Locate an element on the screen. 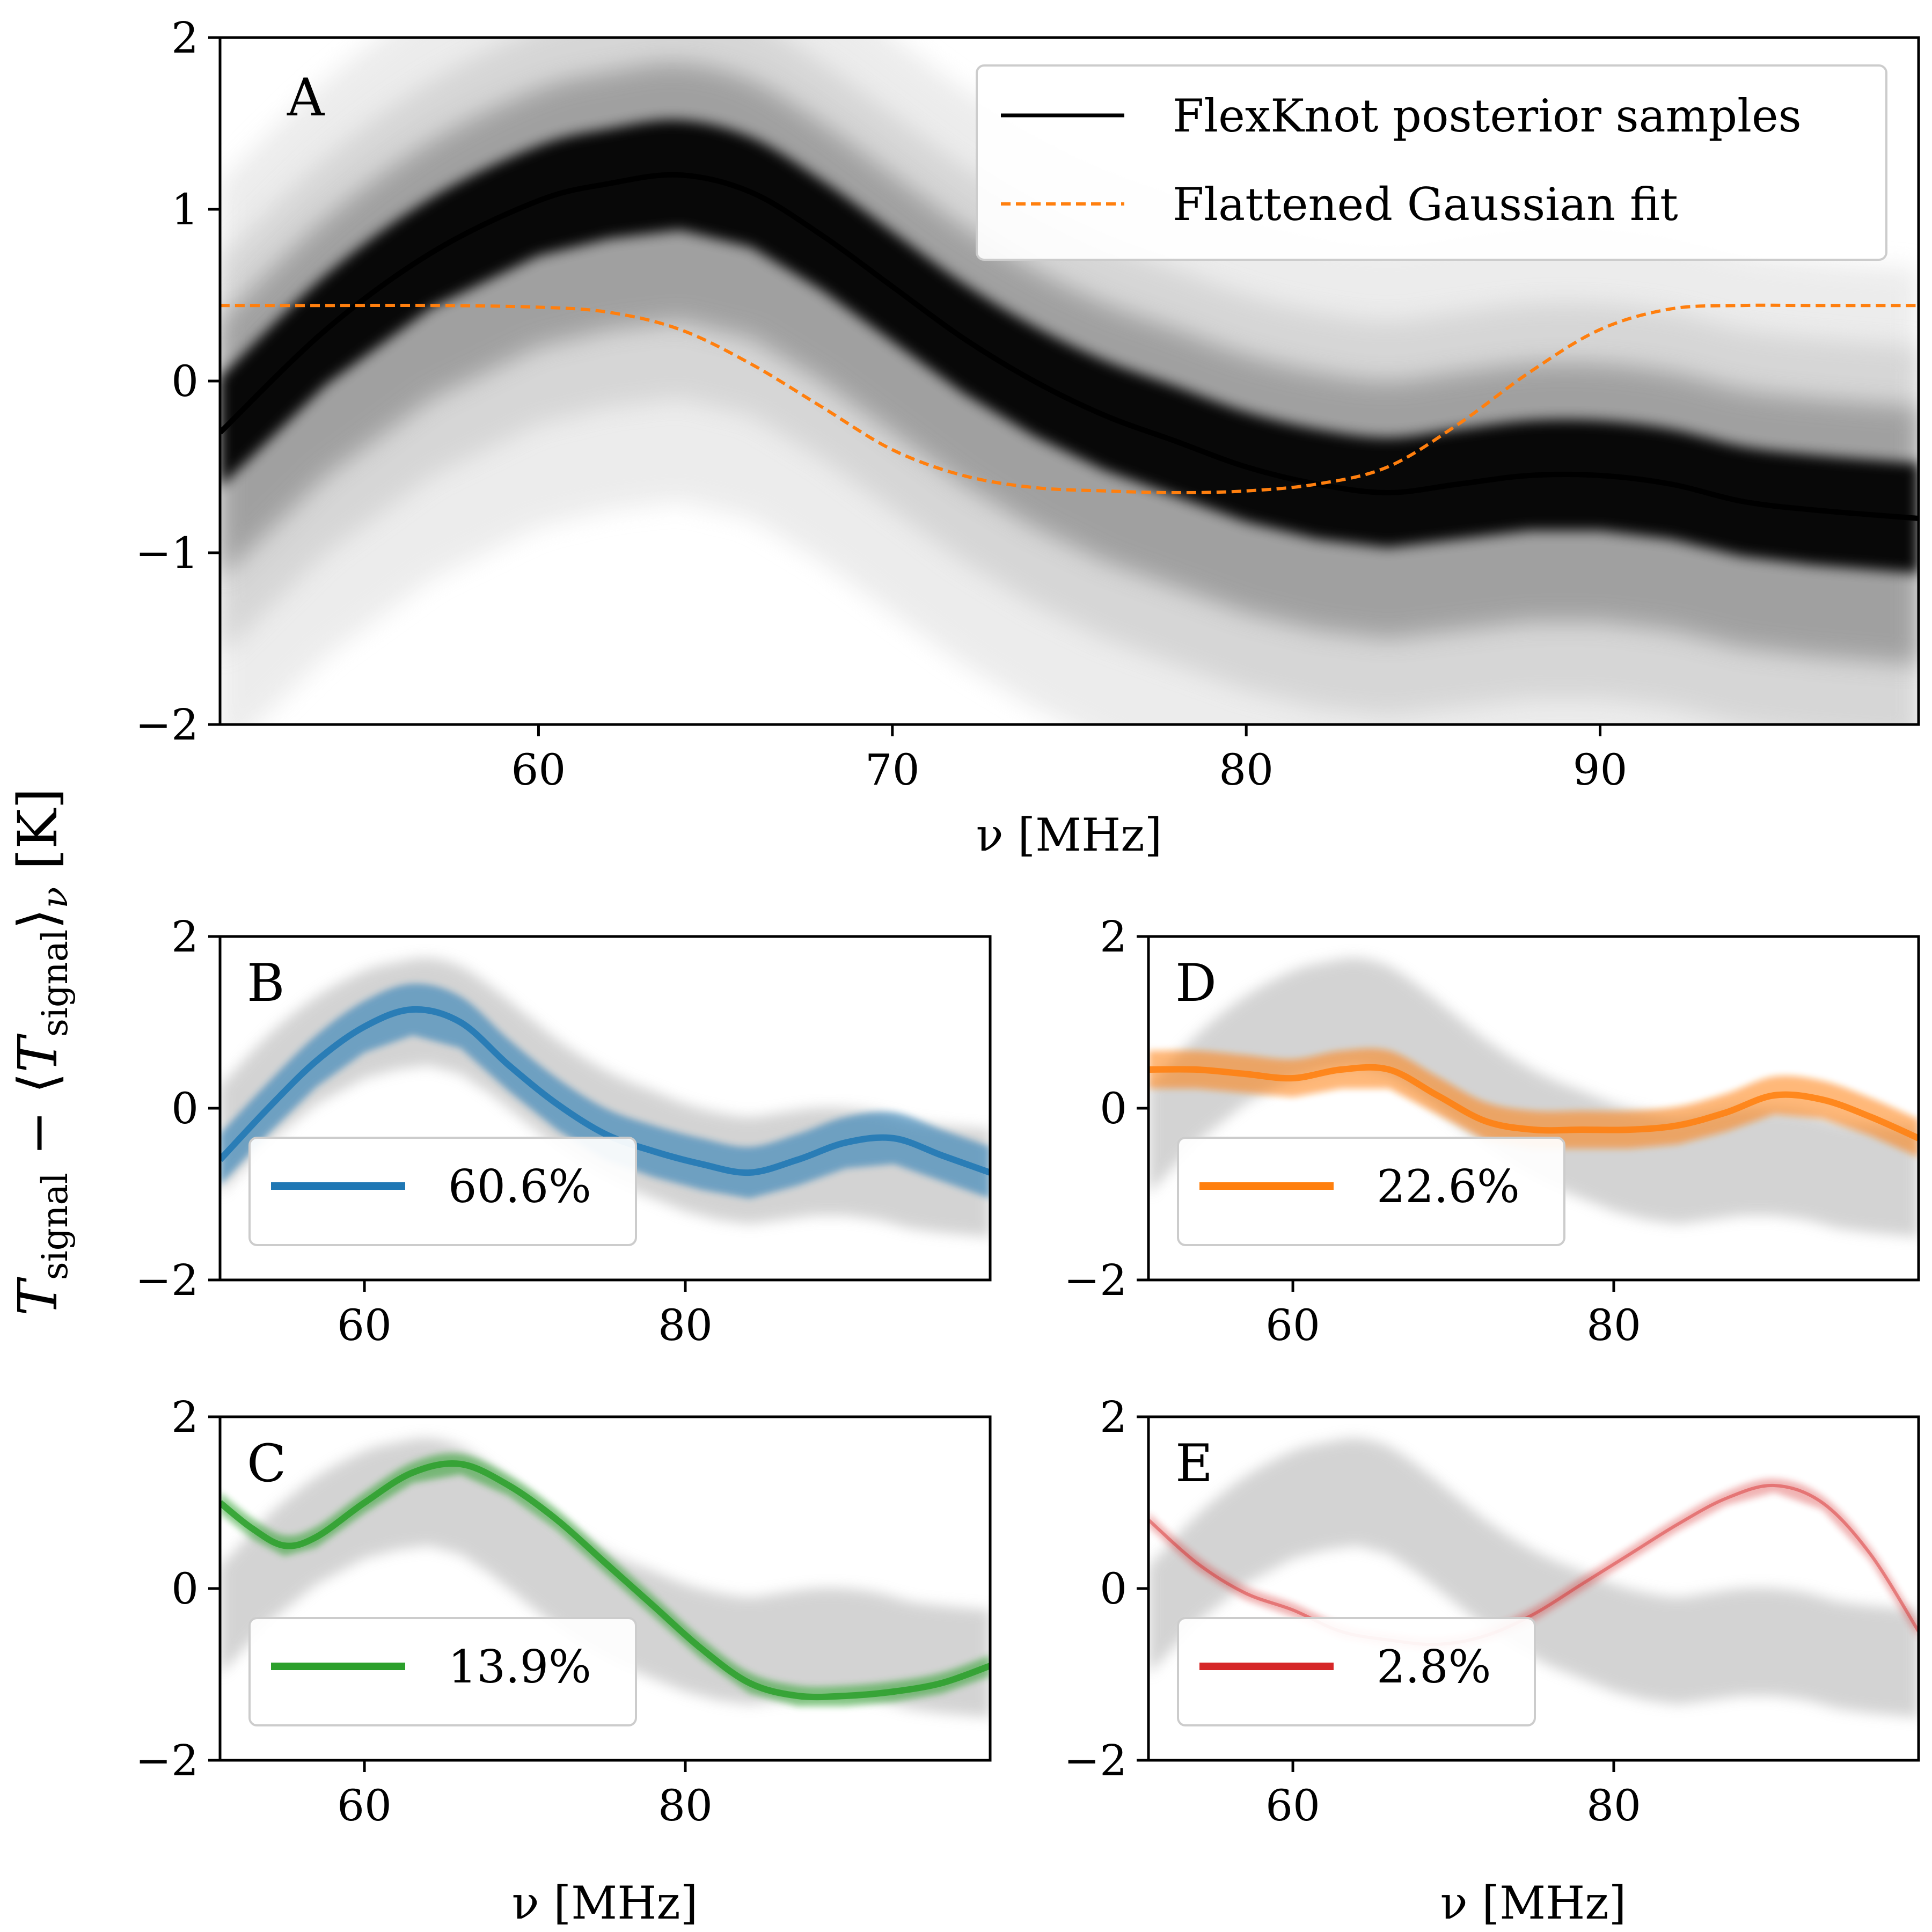 This screenshot has width=1932, height=1932. panel-e-legend-label: 2.8% is located at coordinates (1434, 1667).